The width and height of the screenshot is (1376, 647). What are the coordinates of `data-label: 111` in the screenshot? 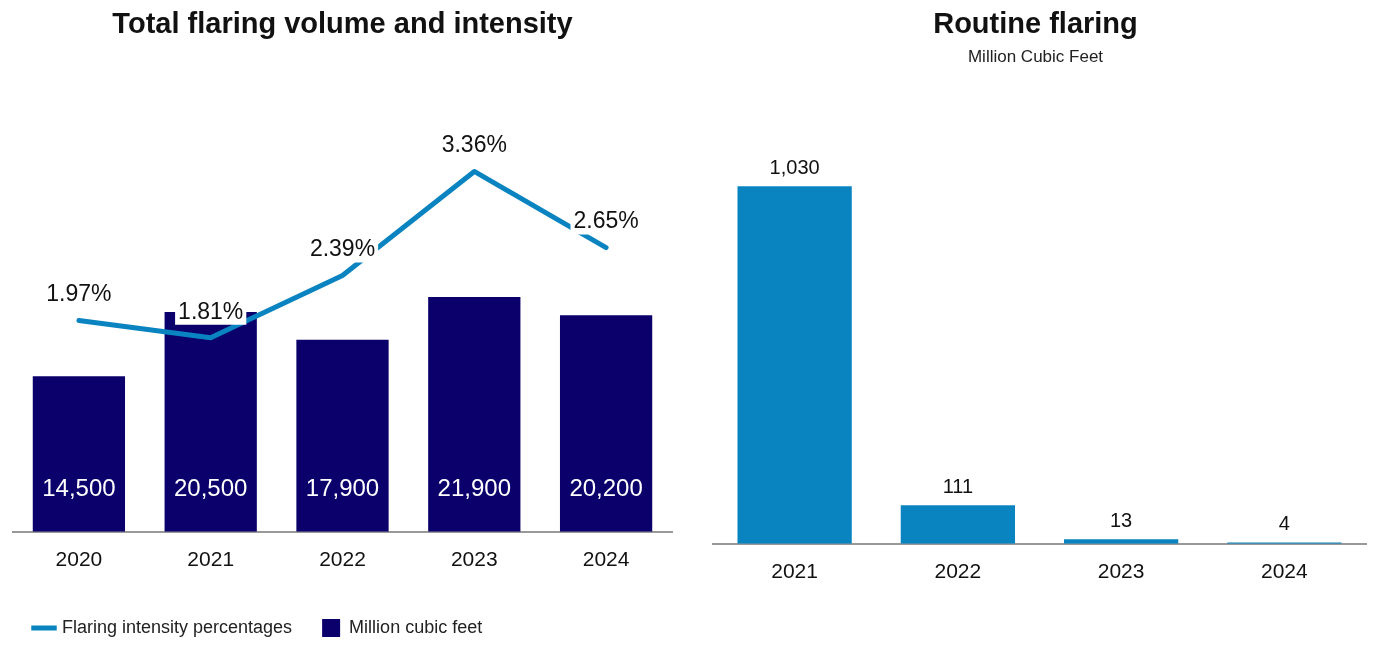 It's located at (958, 485).